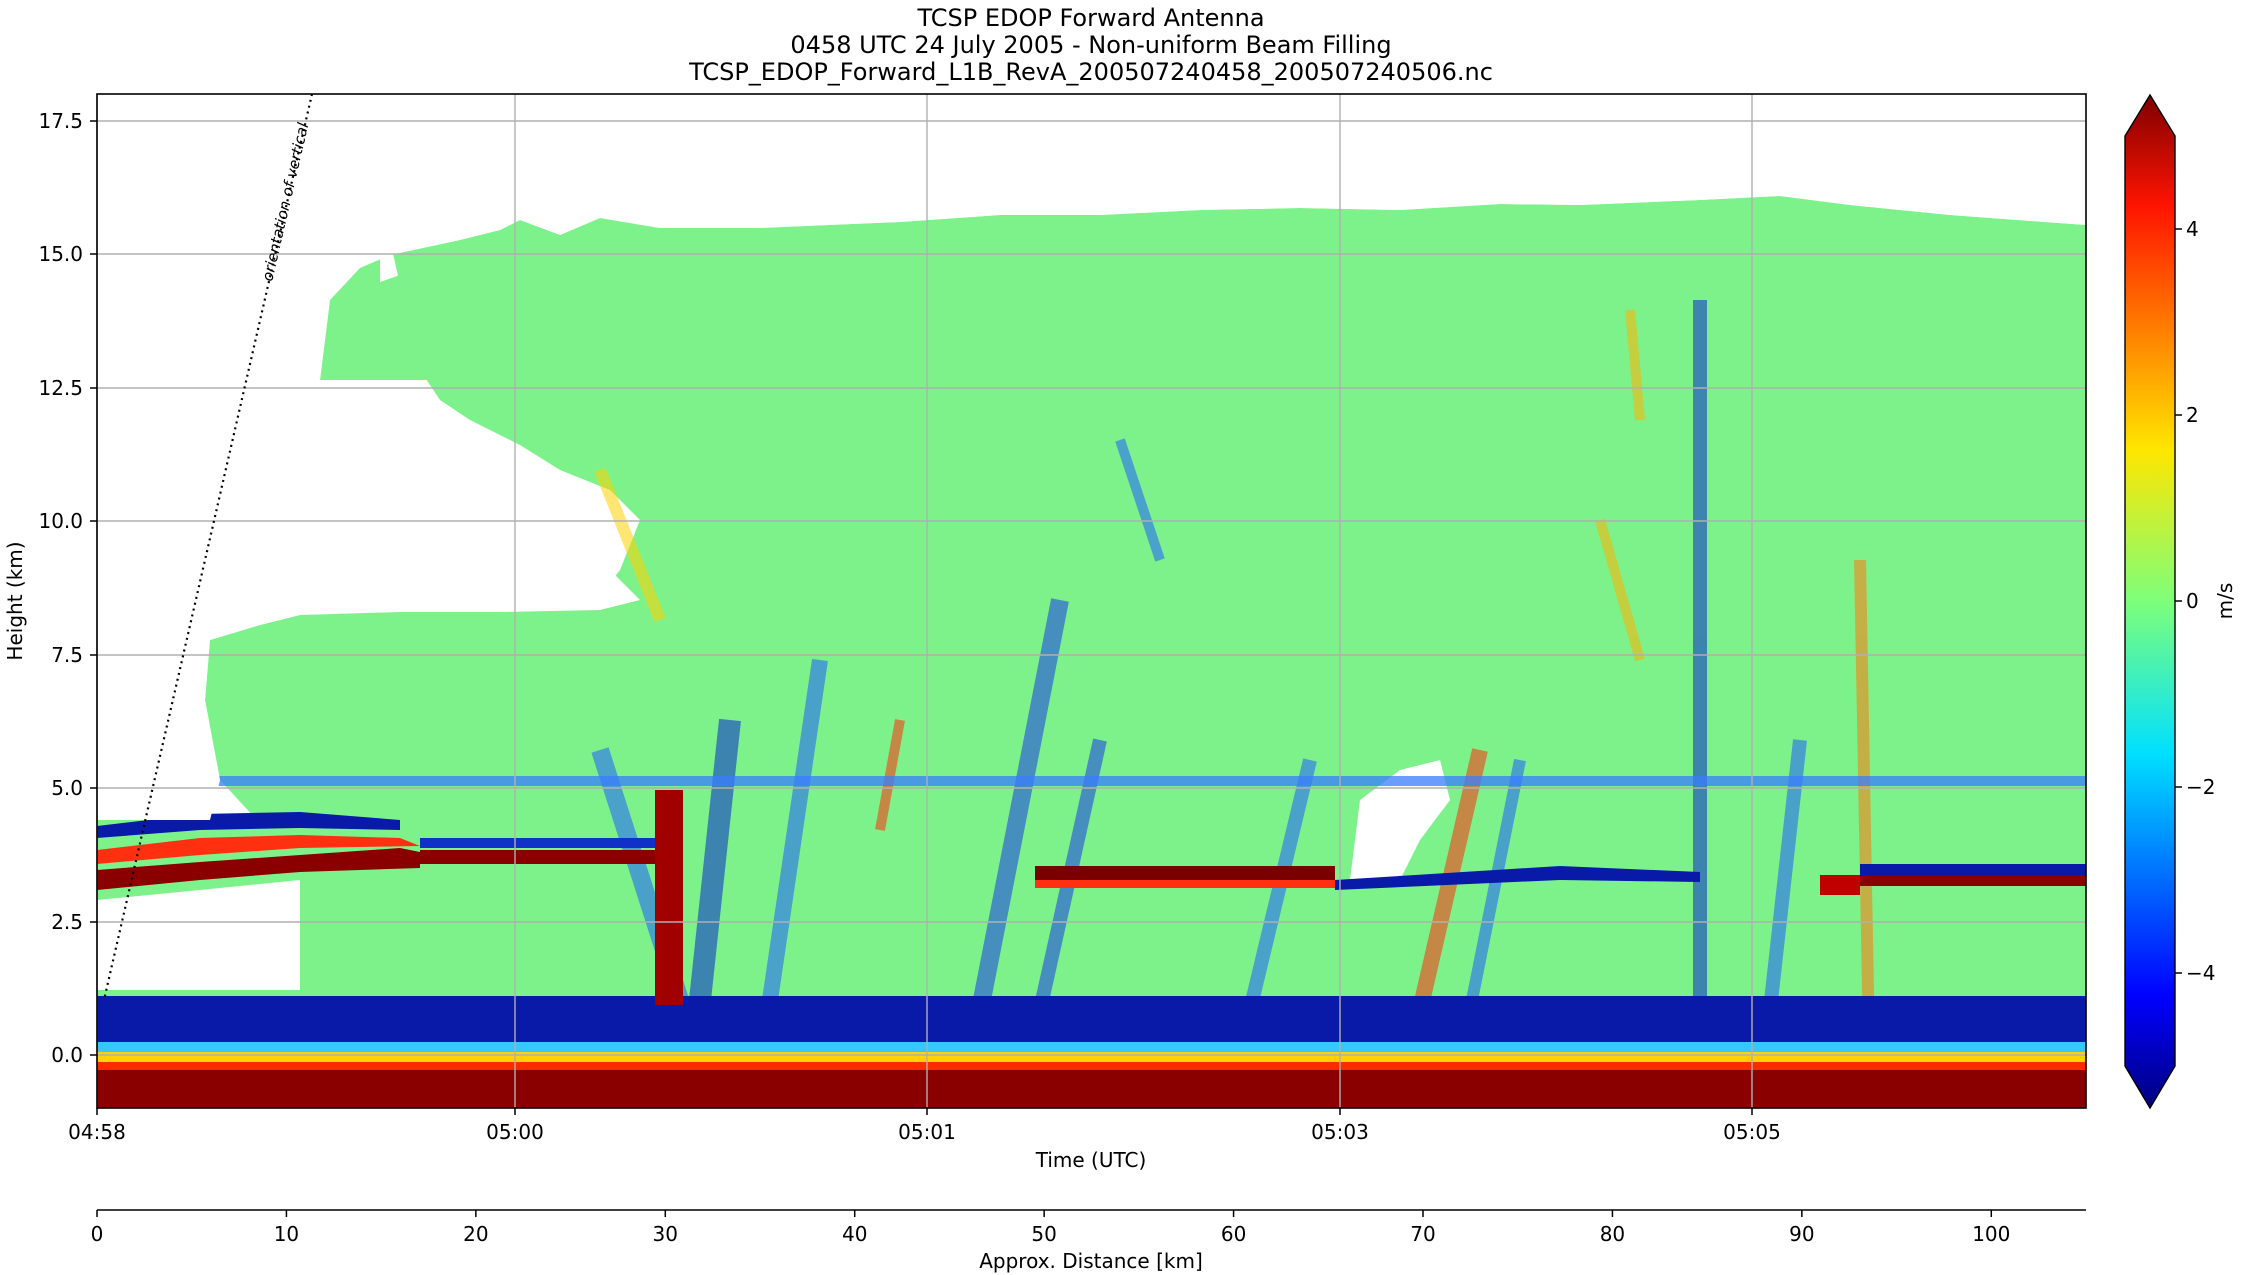 The image size is (2250, 1275). I want to click on distance-tick-label: 90, so click(1801, 1234).